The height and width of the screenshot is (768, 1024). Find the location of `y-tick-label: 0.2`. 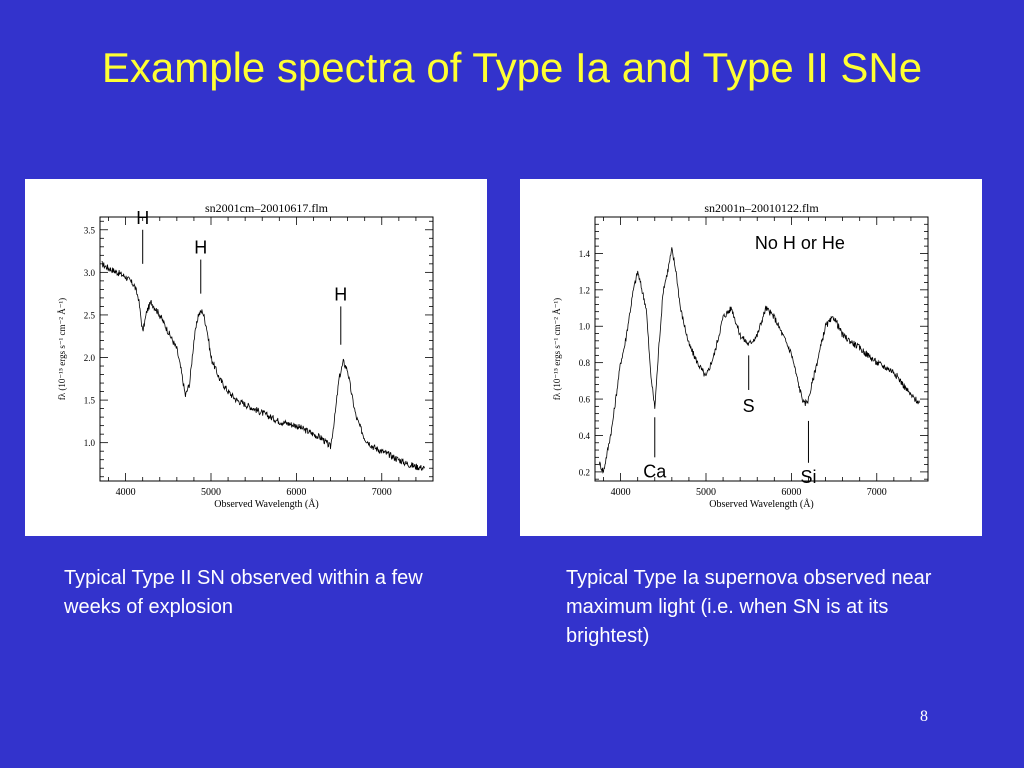

y-tick-label: 0.2 is located at coordinates (584, 472).